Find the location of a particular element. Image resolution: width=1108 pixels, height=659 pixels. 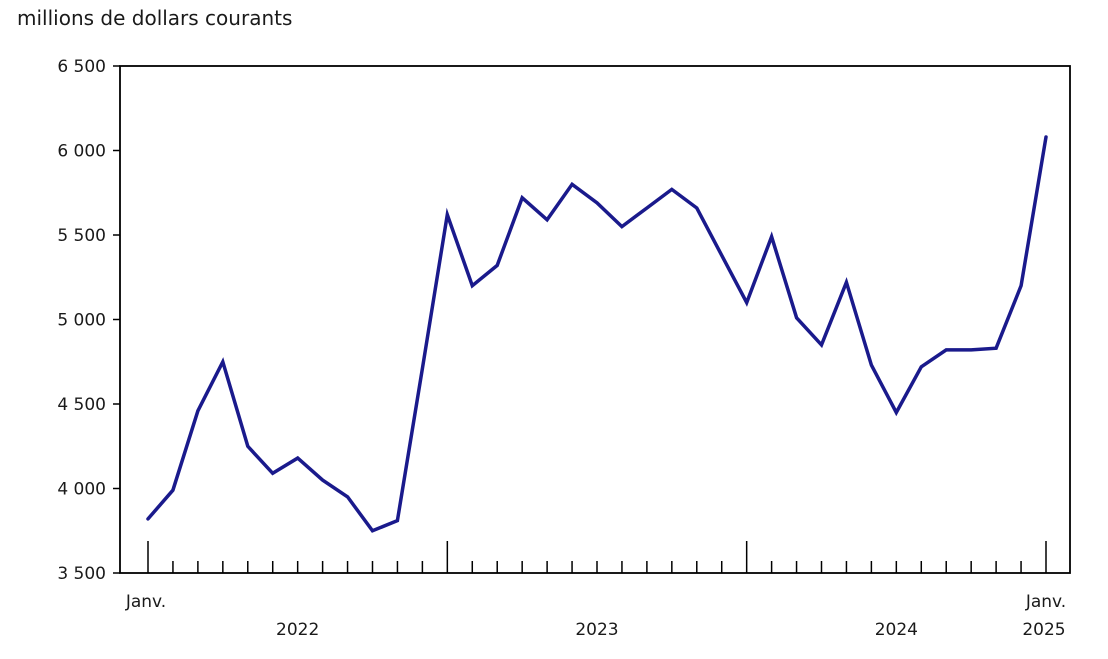

y-axis-label: 6 000 is located at coordinates (81, 152).